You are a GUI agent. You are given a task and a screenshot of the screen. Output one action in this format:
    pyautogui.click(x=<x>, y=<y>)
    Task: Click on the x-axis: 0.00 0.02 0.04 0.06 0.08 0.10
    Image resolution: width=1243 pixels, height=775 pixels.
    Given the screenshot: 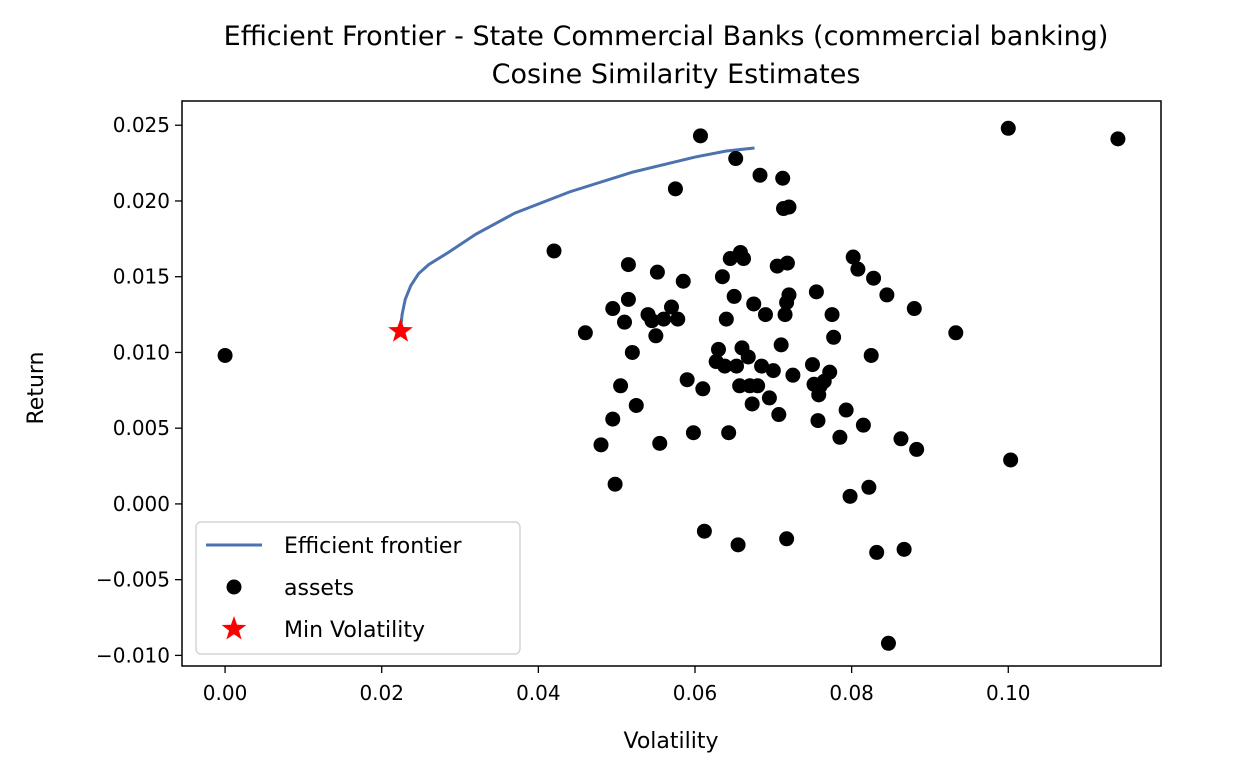 What is the action you would take?
    pyautogui.click(x=617, y=685)
    